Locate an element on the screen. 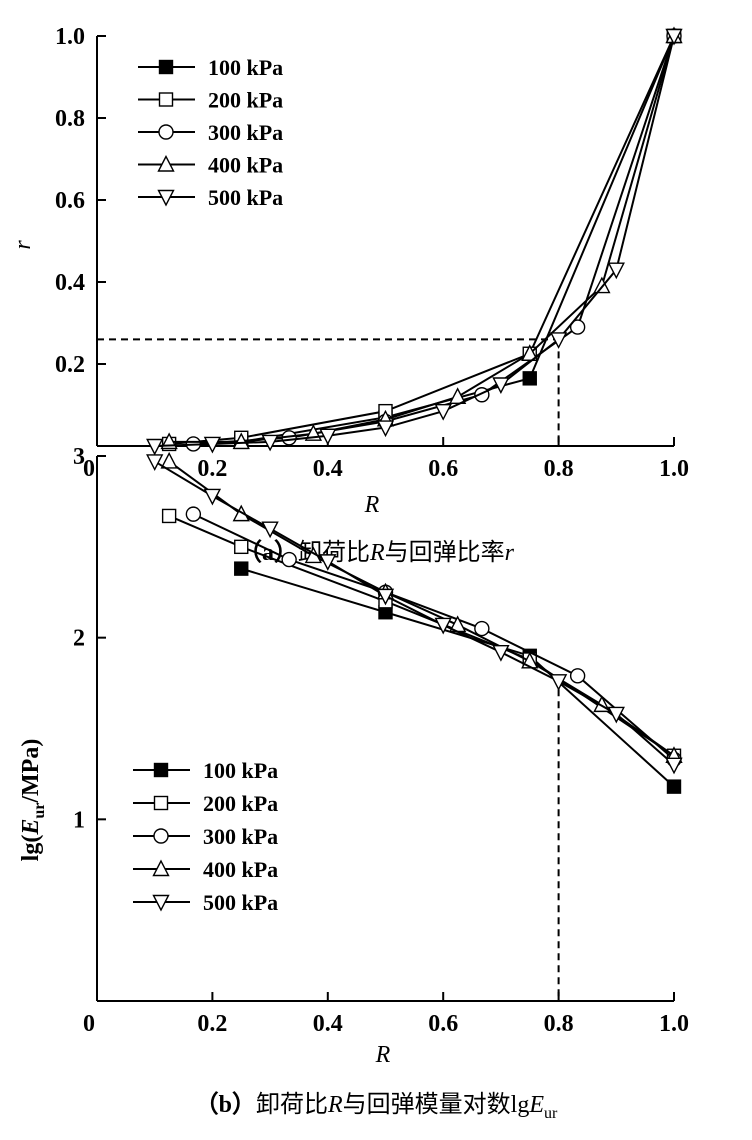  legend-item: 100 kPa is located at coordinates (205, 770).